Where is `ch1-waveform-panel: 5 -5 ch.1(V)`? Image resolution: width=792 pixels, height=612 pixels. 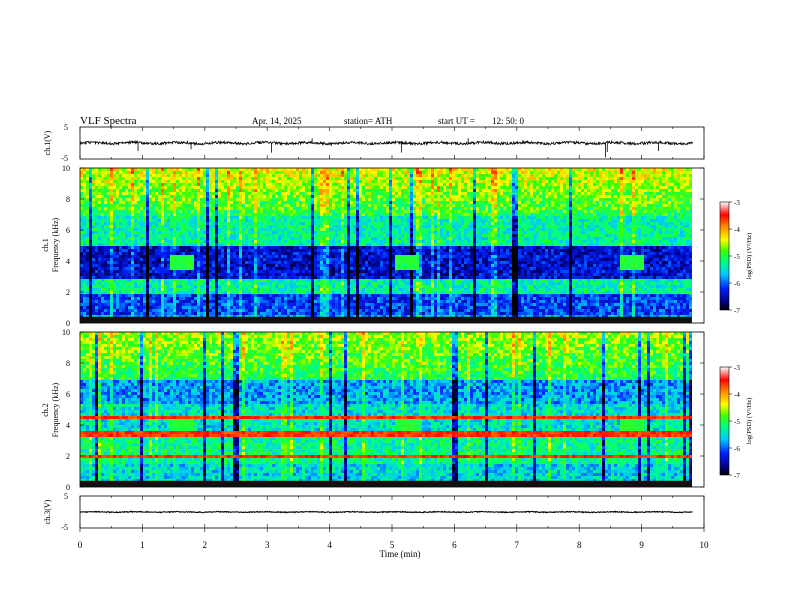 ch1-waveform-panel: 5 -5 ch.1(V) is located at coordinates (374, 143).